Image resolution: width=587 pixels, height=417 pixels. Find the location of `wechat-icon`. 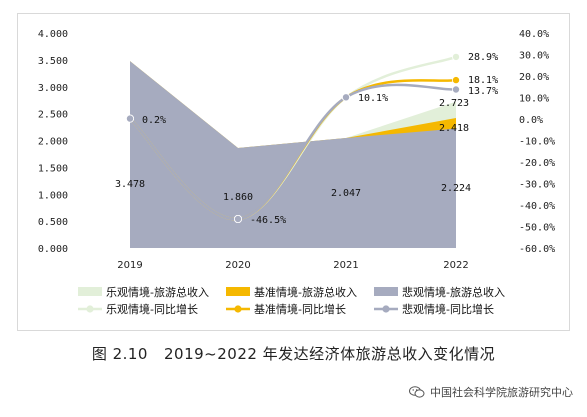

wechat-icon is located at coordinates (417, 392).